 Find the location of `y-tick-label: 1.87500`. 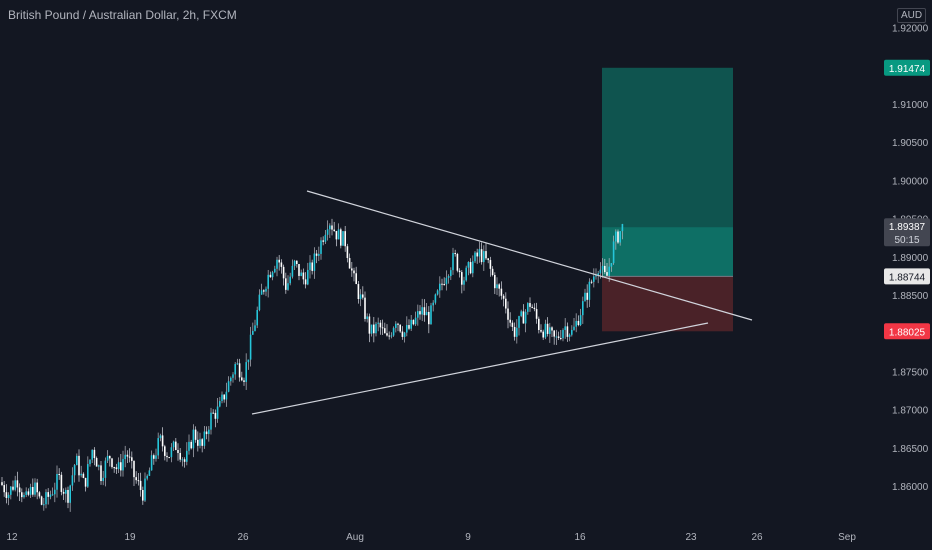

y-tick-label: 1.87500 is located at coordinates (910, 372).